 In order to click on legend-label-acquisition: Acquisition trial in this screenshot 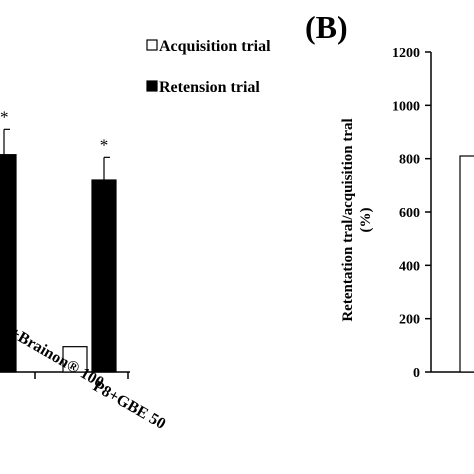, I will do `click(215, 46)`.